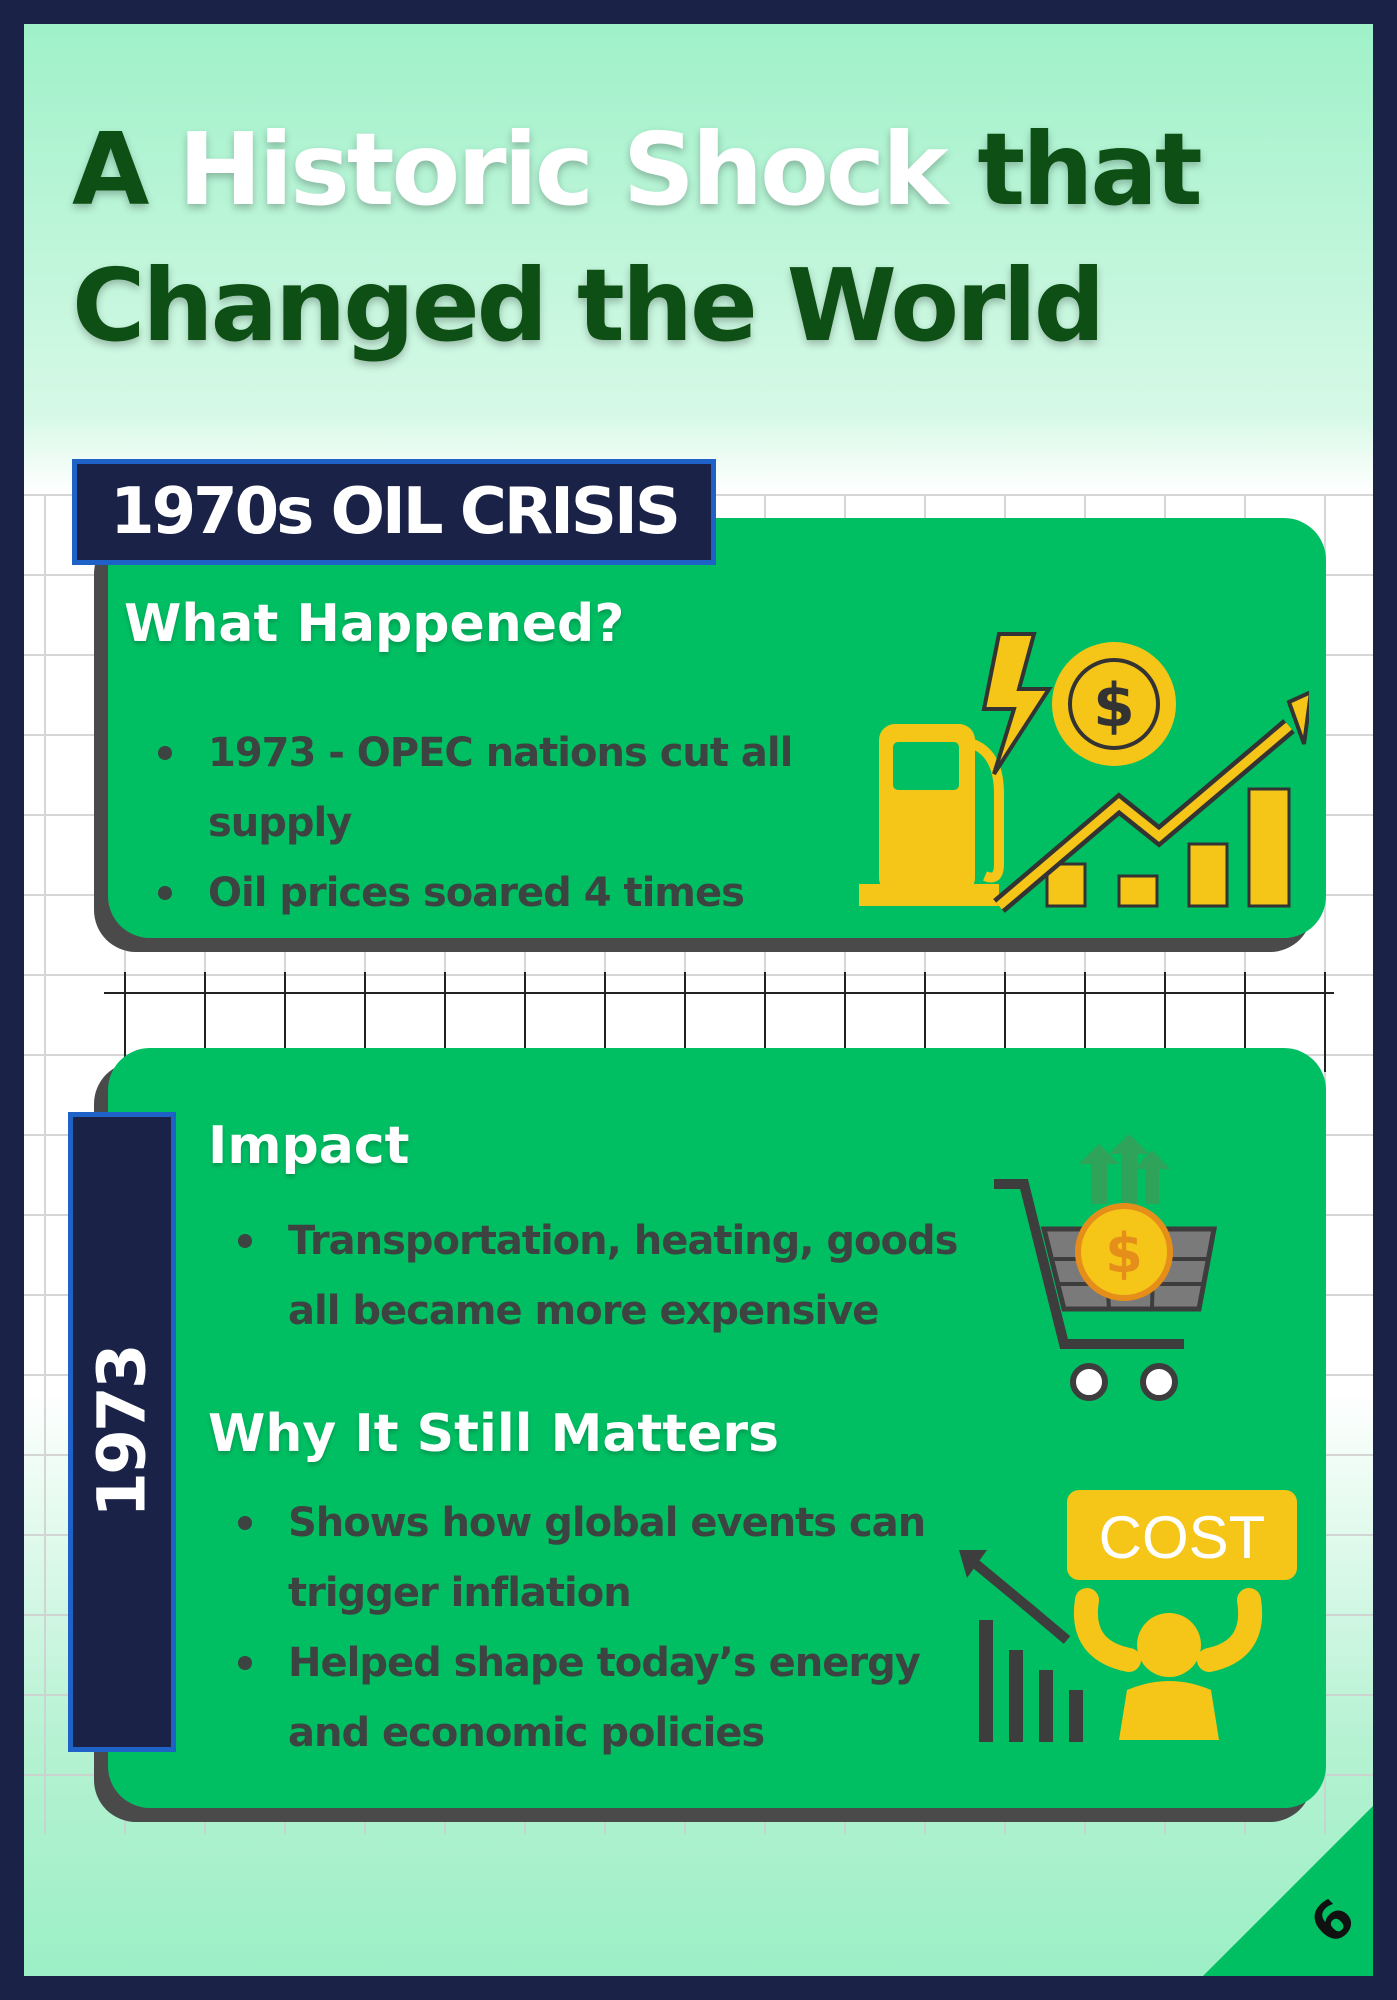 This screenshot has width=1397, height=2000. I want to click on cost-burden-icon: COST, so click(1134, 1620).